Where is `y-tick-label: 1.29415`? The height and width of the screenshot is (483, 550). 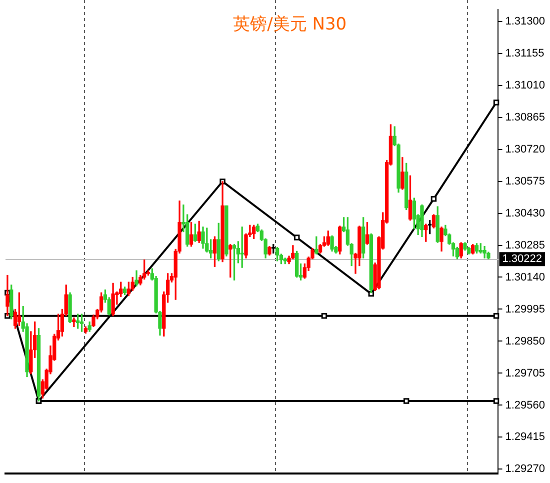 y-tick-label: 1.29415 is located at coordinates (525, 437).